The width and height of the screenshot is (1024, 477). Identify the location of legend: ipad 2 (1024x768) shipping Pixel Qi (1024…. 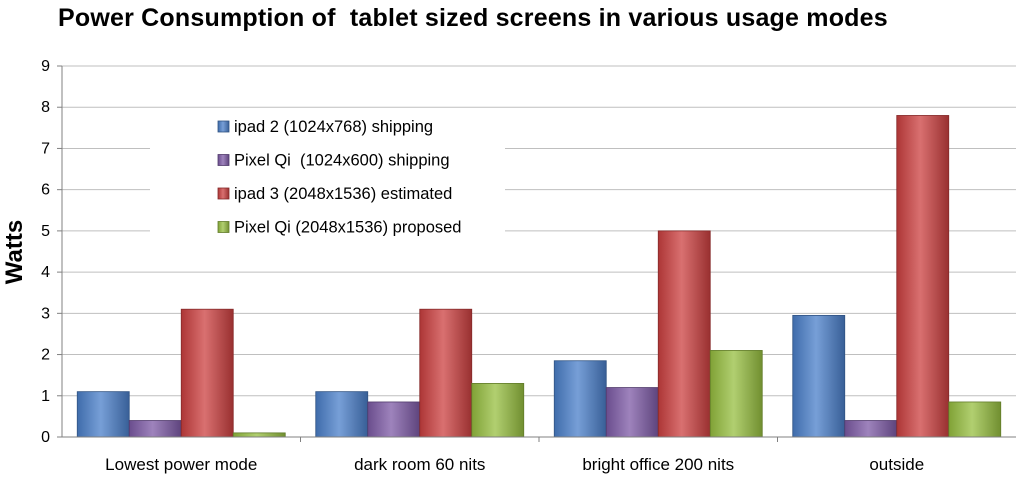
(327, 179).